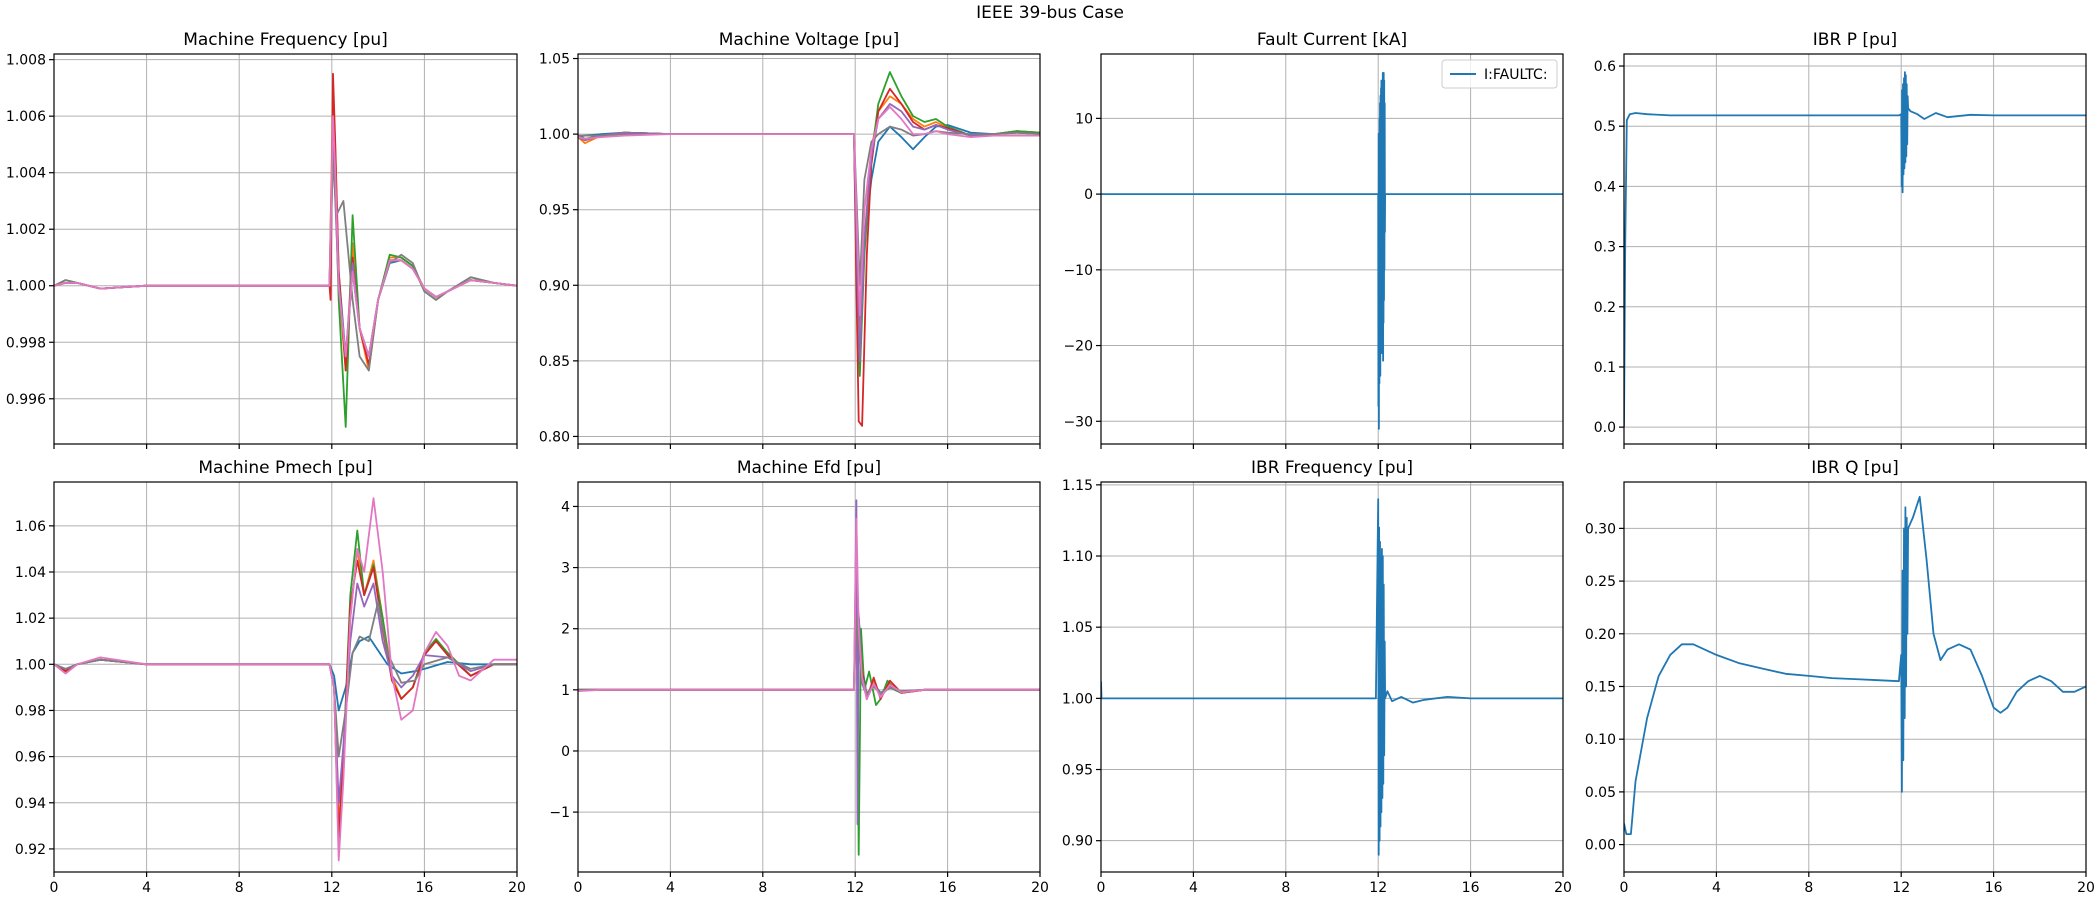  Describe the element at coordinates (1600, 740) in the screenshot. I see `y-tick-label: 0.10` at that location.